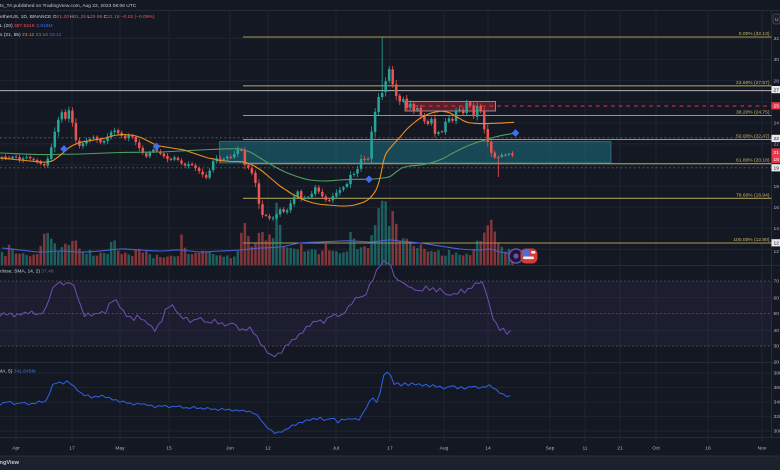 The image size is (780, 470). I want to click on svg-text: 28, so click(777, 81).